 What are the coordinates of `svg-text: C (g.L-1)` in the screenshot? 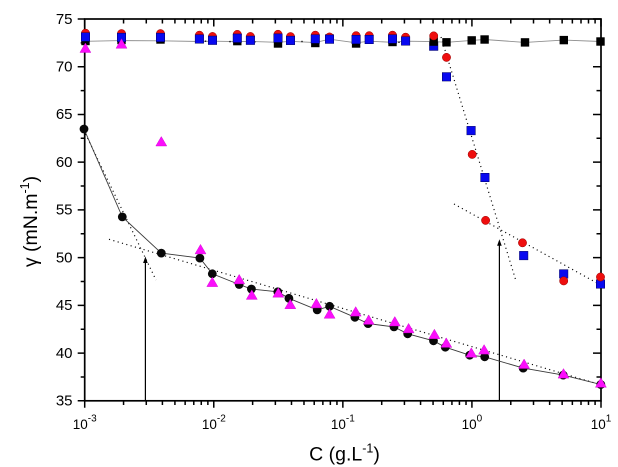 It's located at (344, 454).